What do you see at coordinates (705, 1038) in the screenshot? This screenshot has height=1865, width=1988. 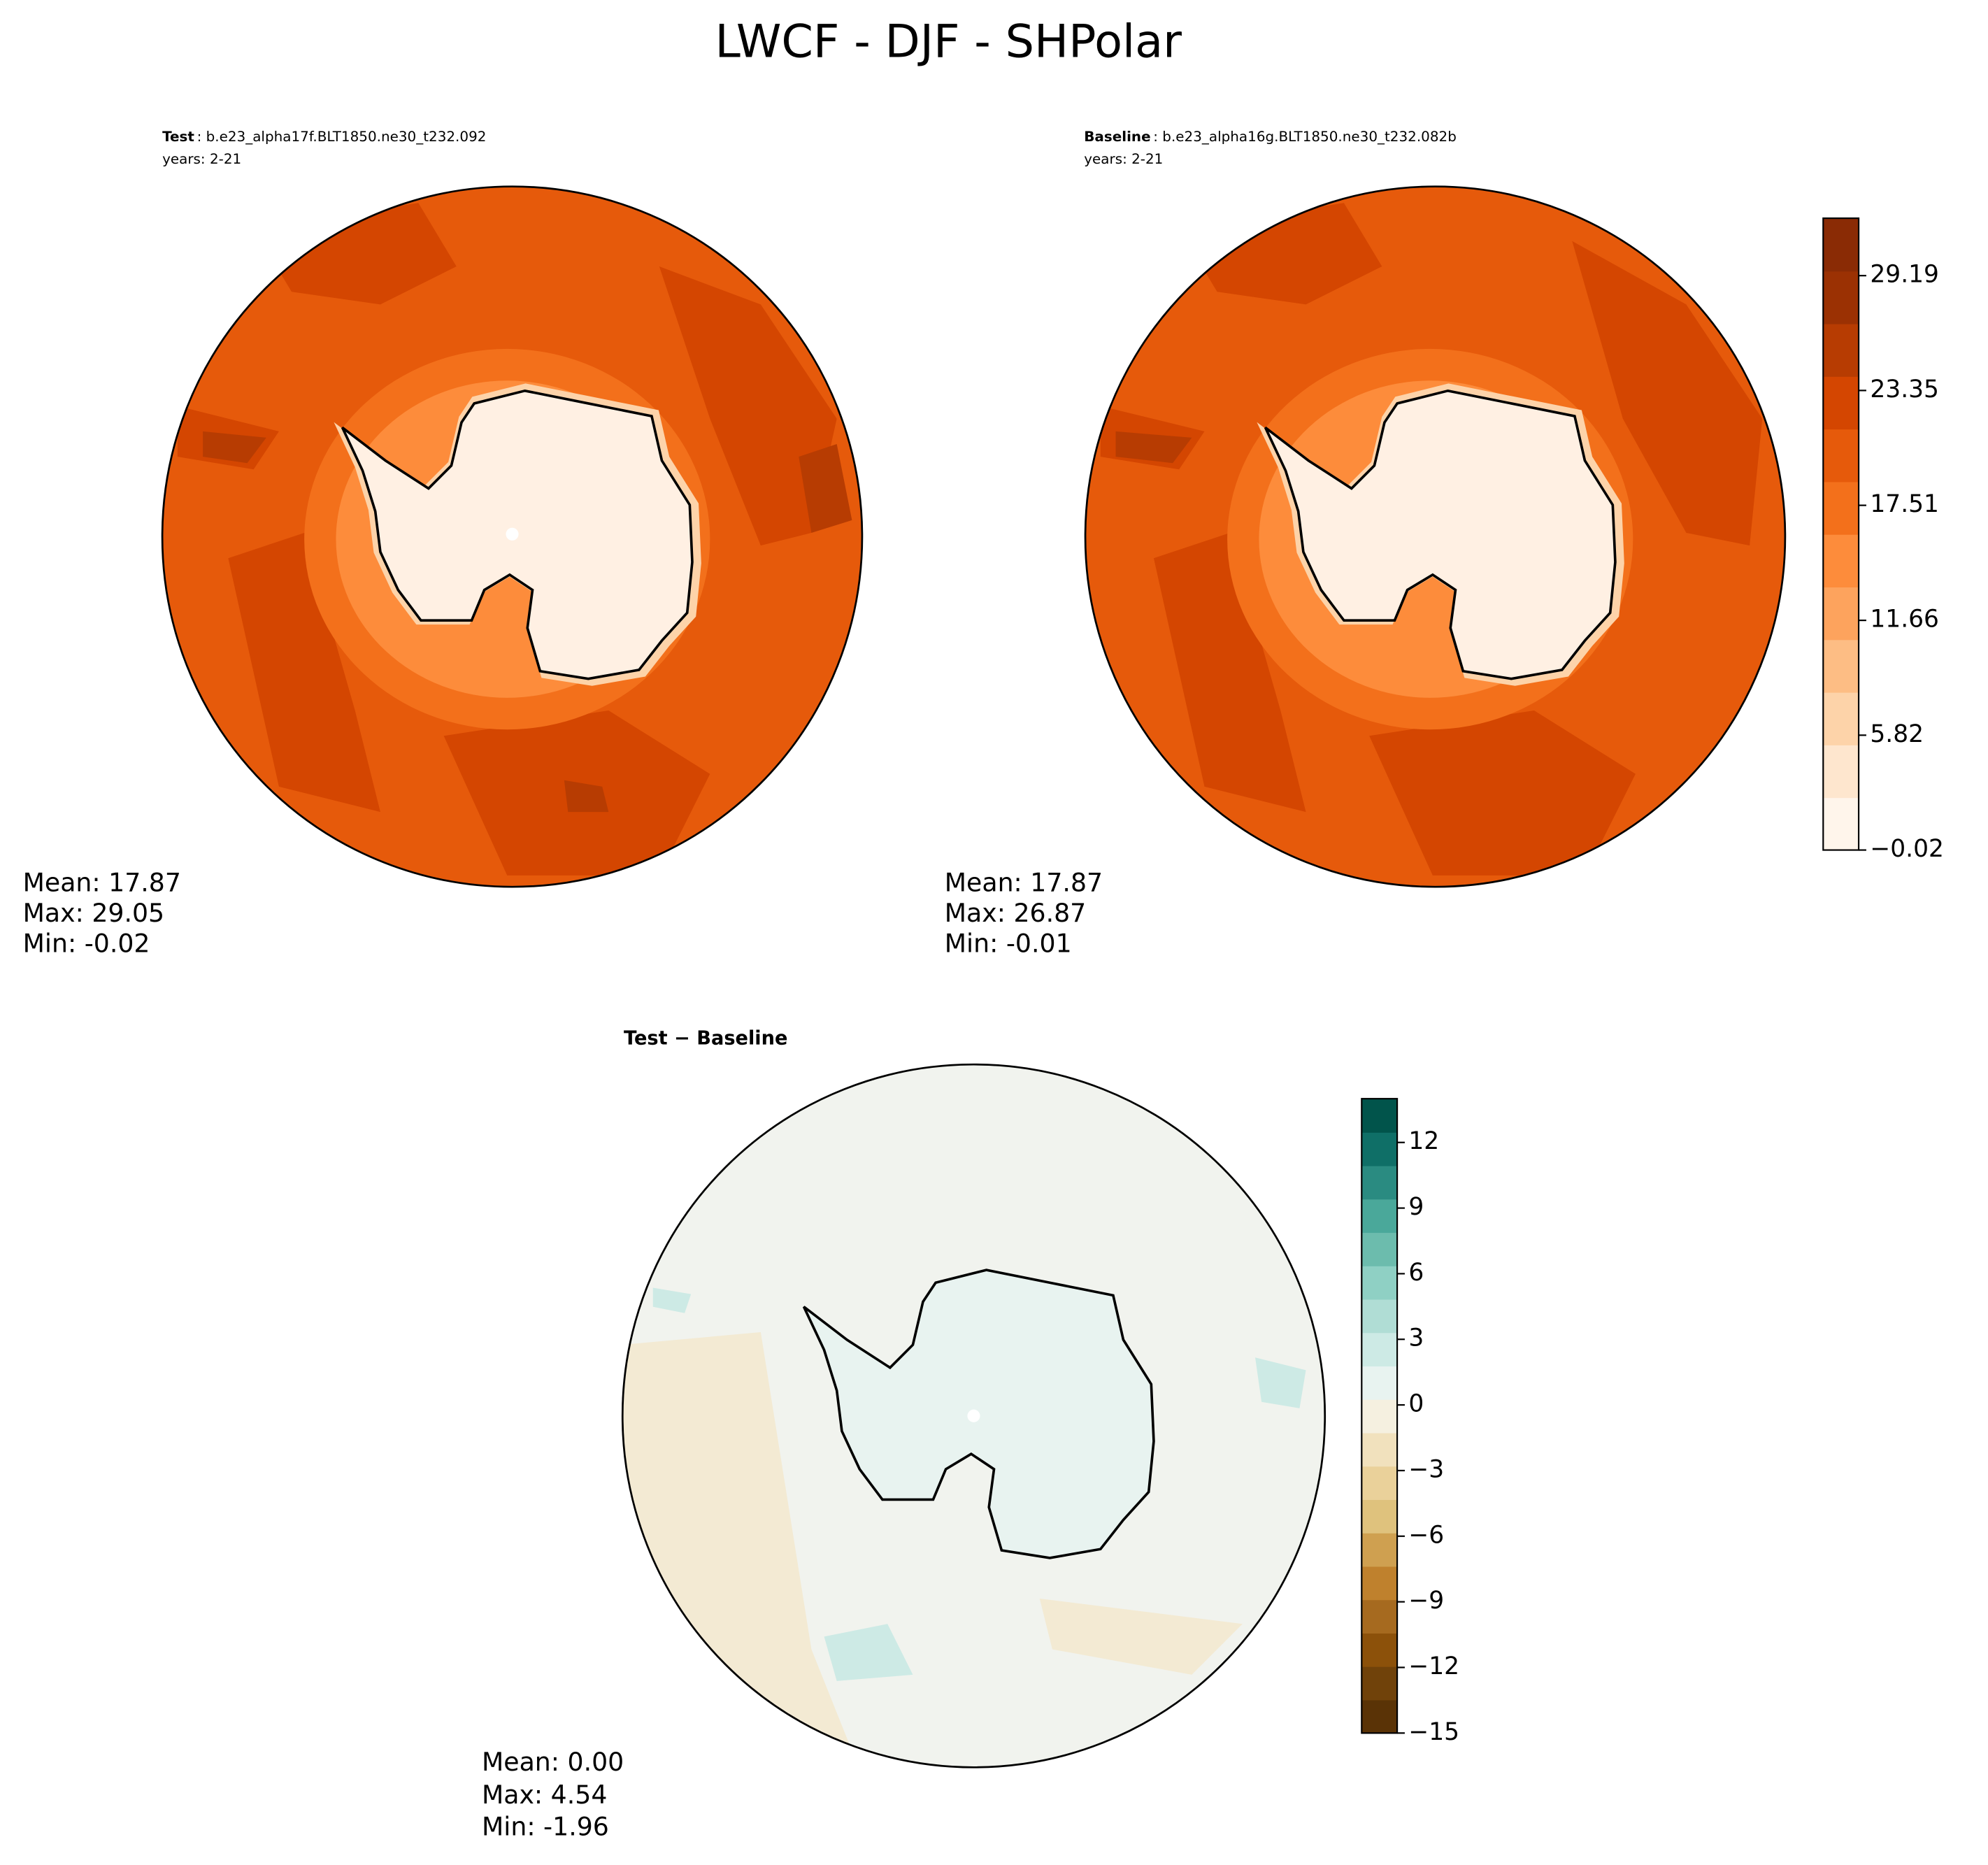 I see `panel-name: Test − Baseline` at bounding box center [705, 1038].